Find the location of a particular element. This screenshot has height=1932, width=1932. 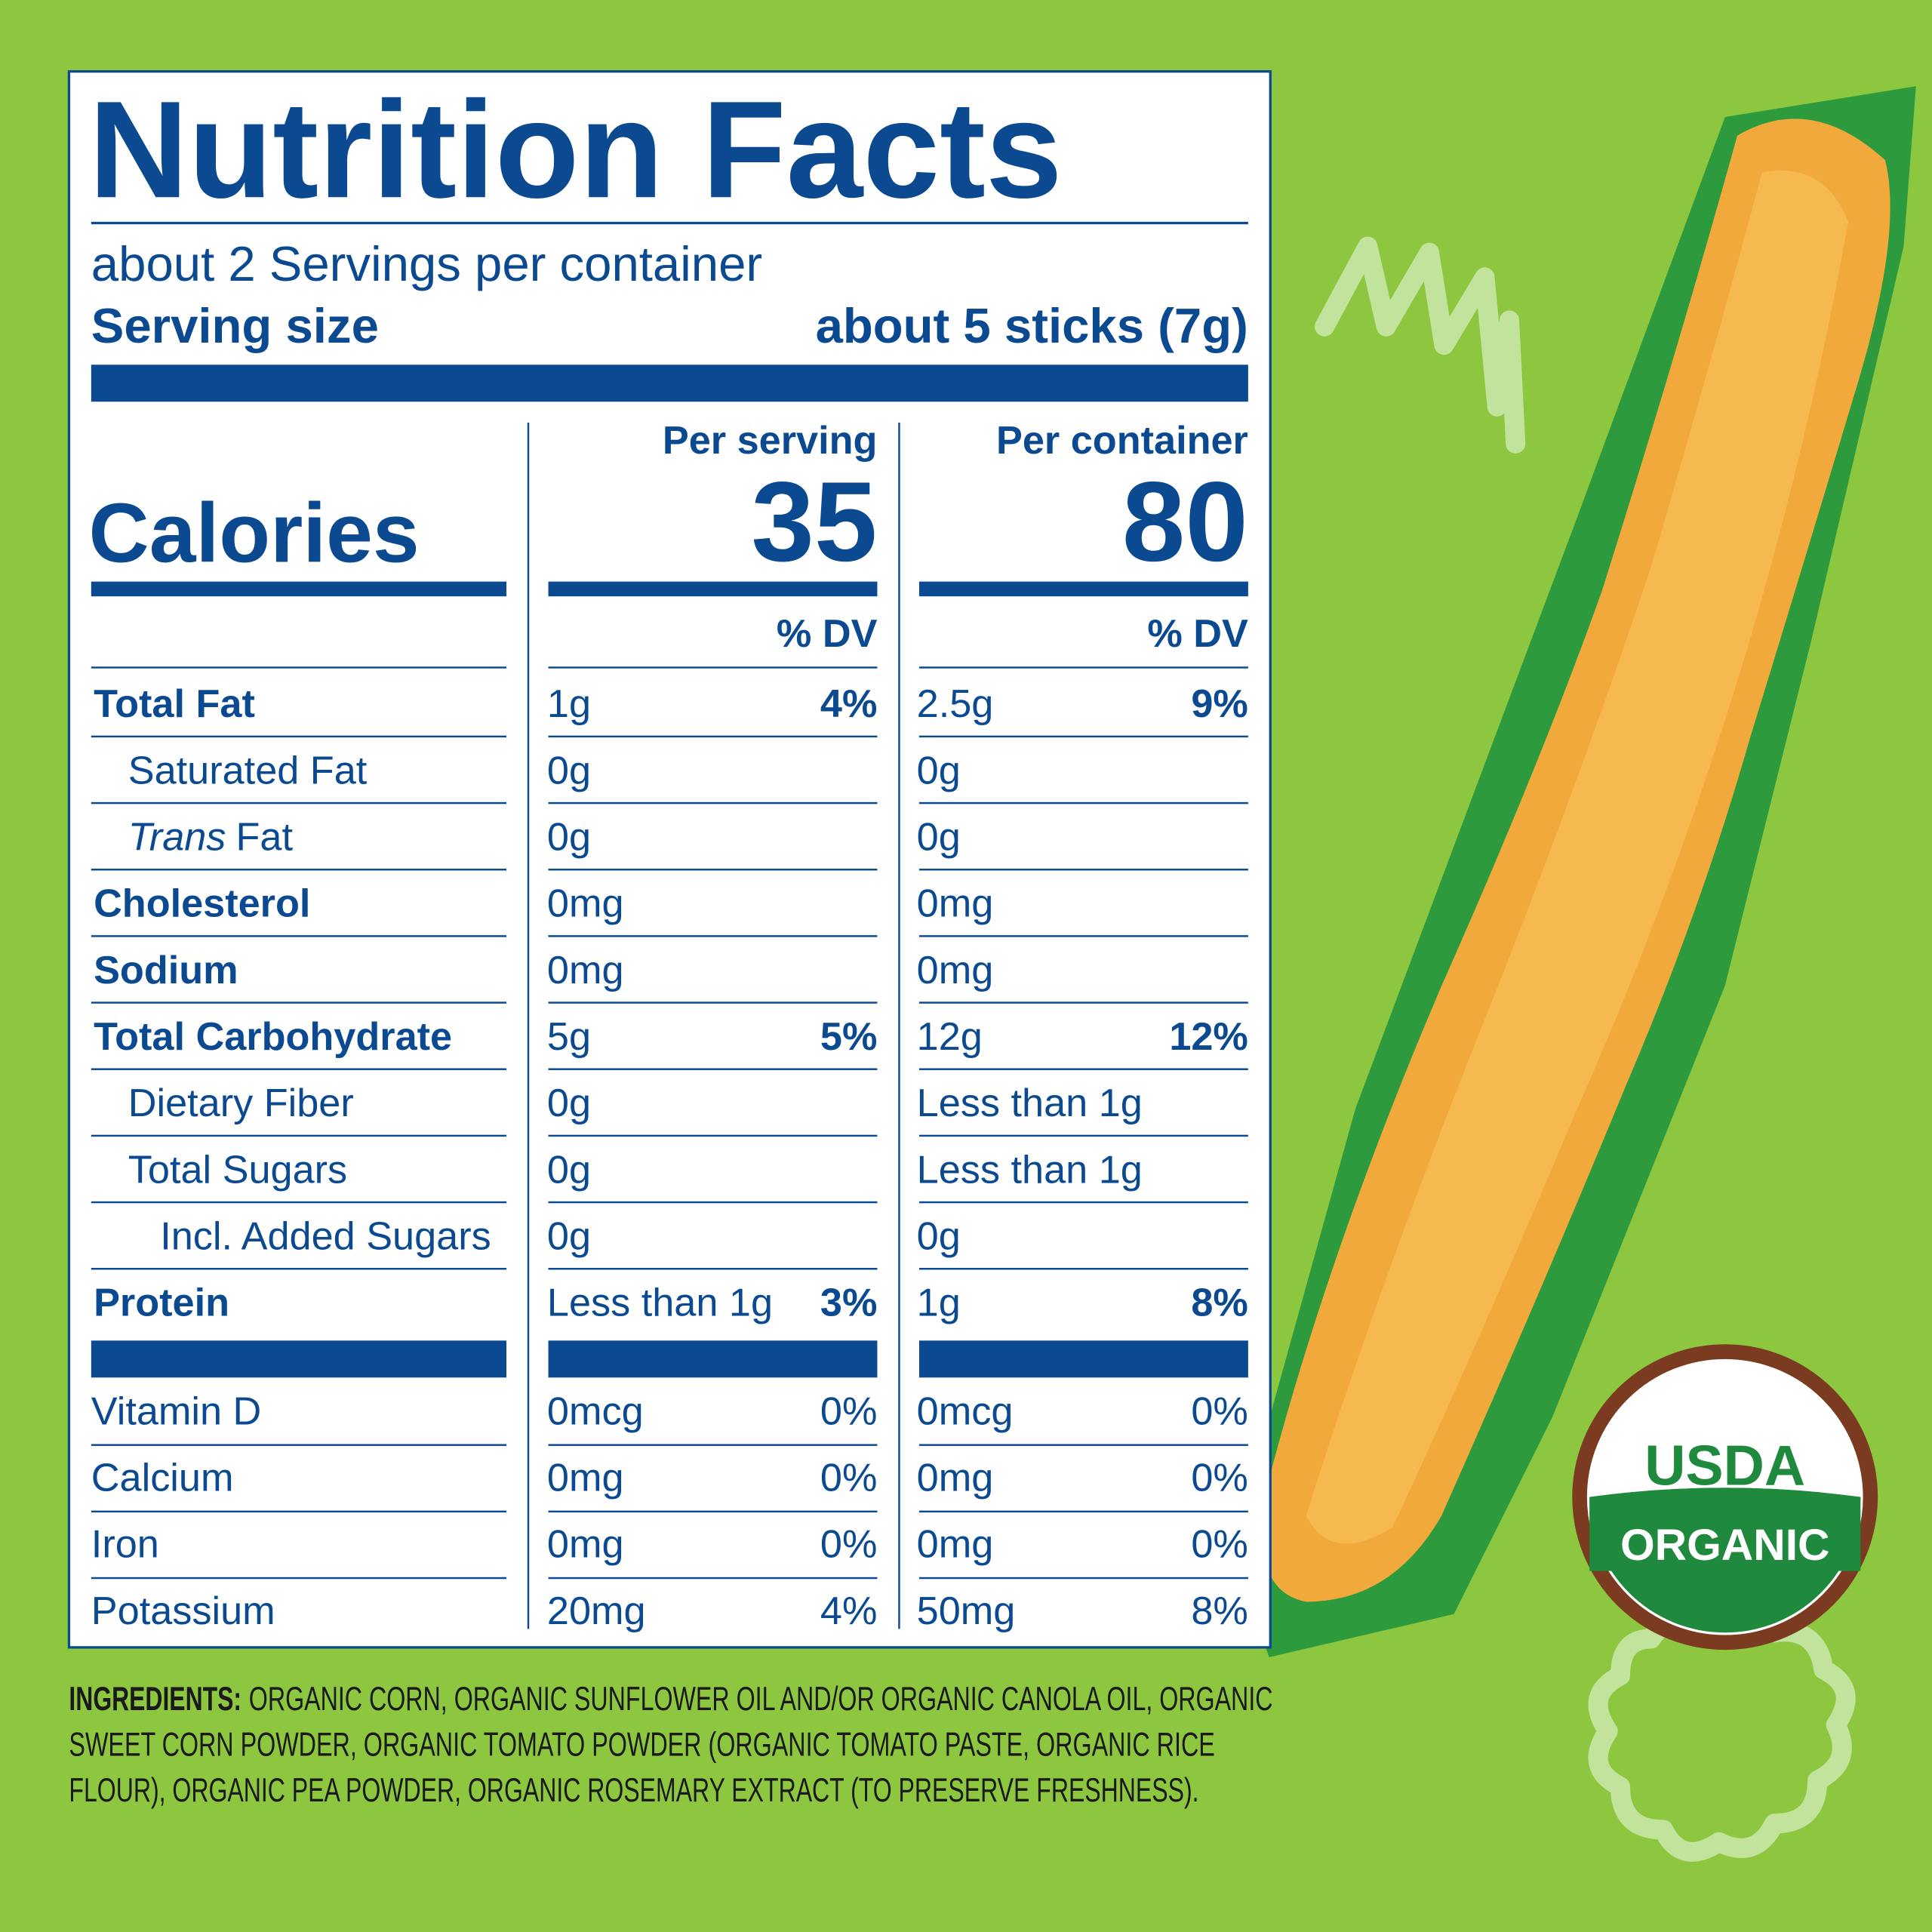

row-label: Iron is located at coordinates (125, 1545).